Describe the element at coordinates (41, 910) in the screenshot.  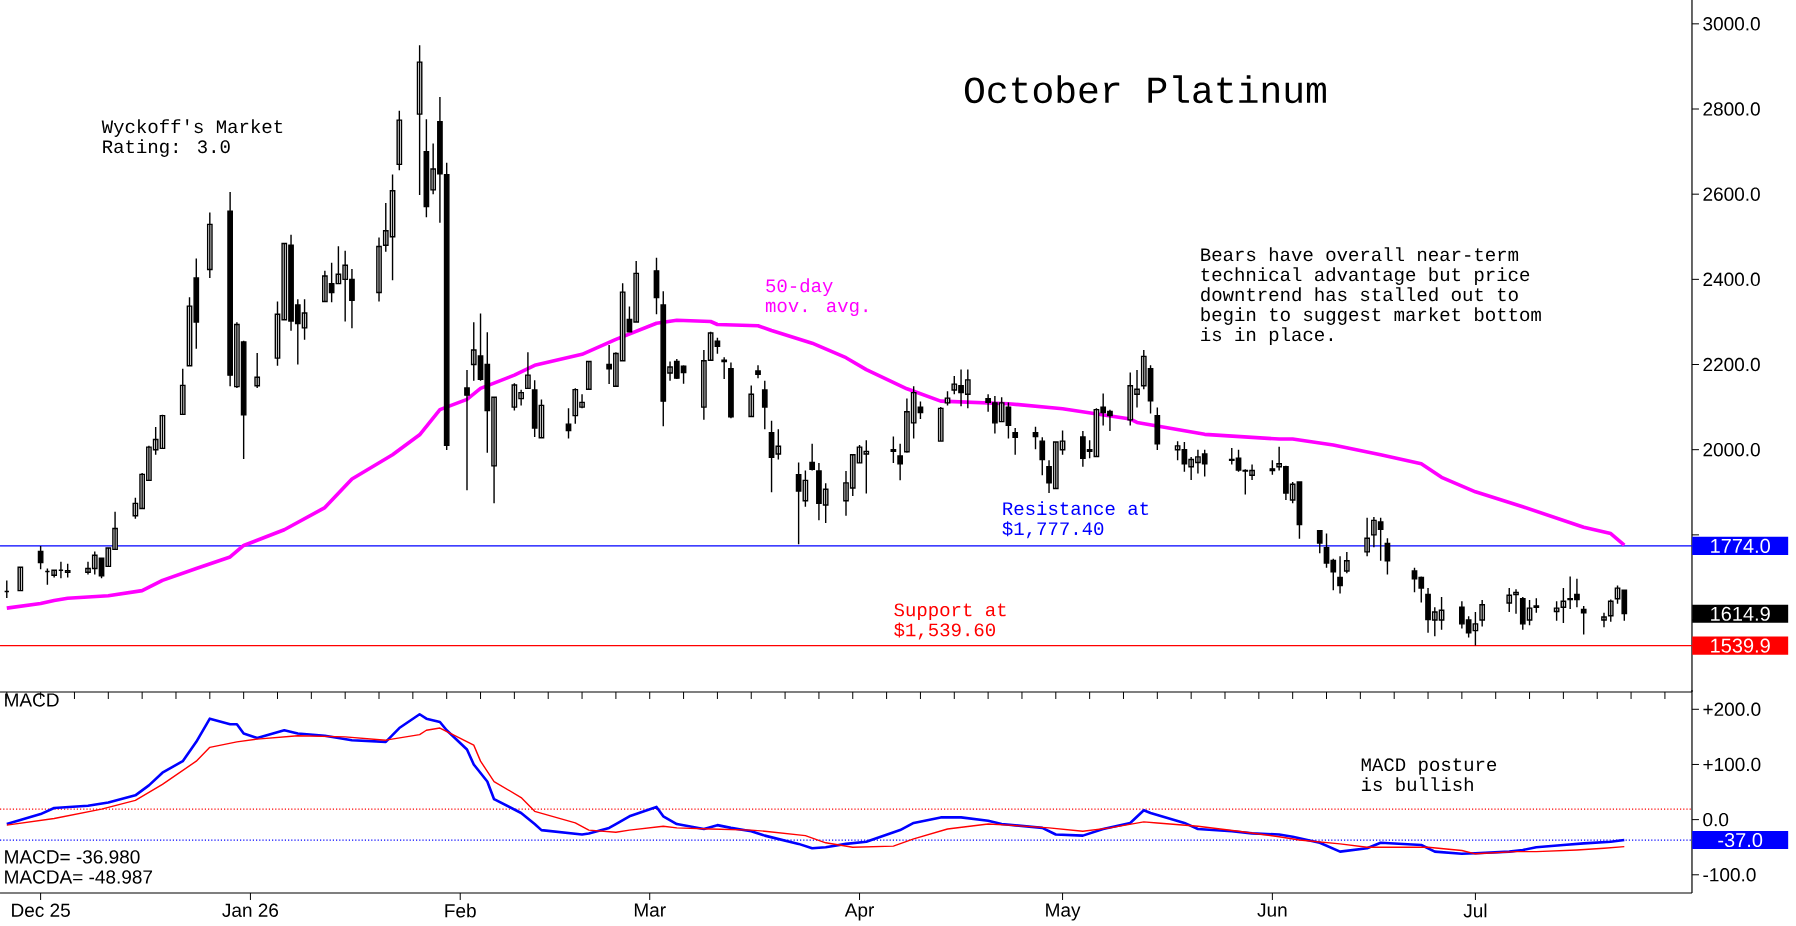
I see `x-tick-label: Dec 25` at that location.